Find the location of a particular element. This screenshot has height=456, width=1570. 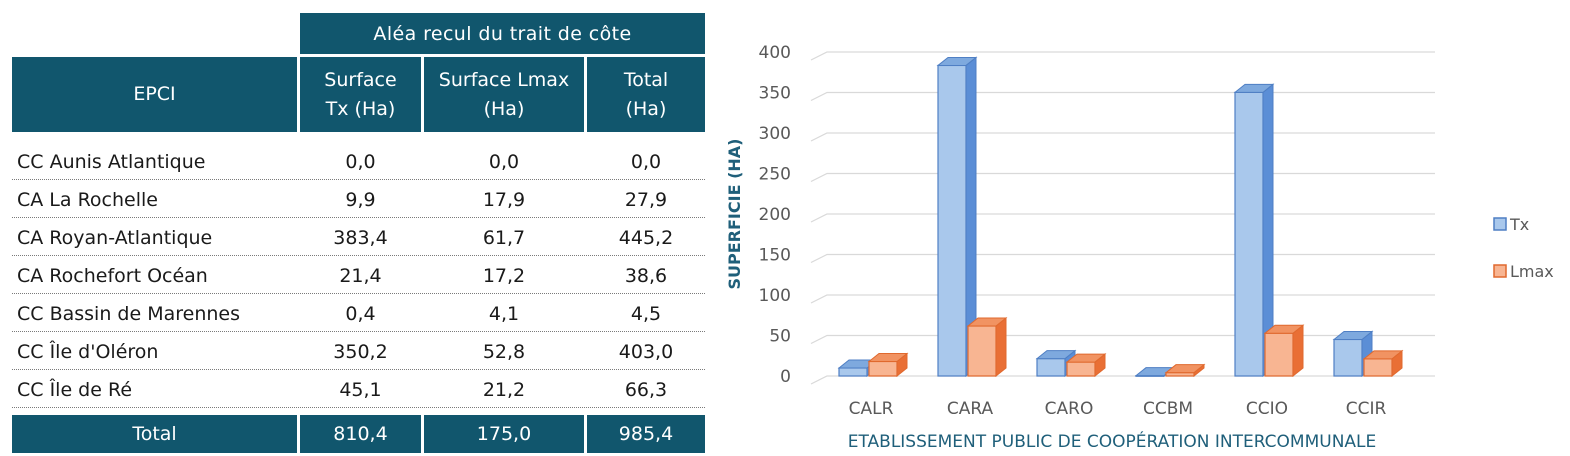

y-tick-label: 300 is located at coordinates (775, 134).